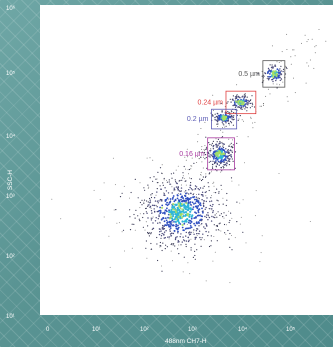 This screenshot has width=333, height=347. I want to click on y-tick-label: 10⁶, so click(11, 8).